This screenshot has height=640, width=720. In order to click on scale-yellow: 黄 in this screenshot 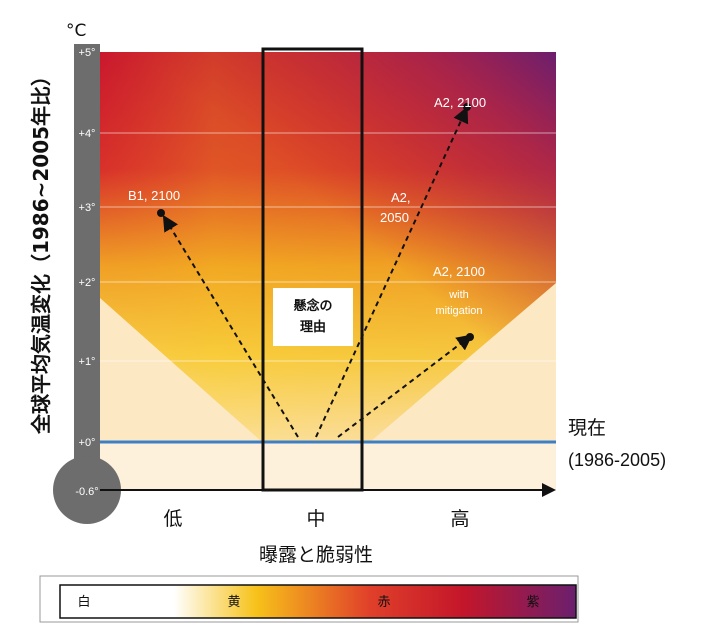, I will do `click(233, 602)`.